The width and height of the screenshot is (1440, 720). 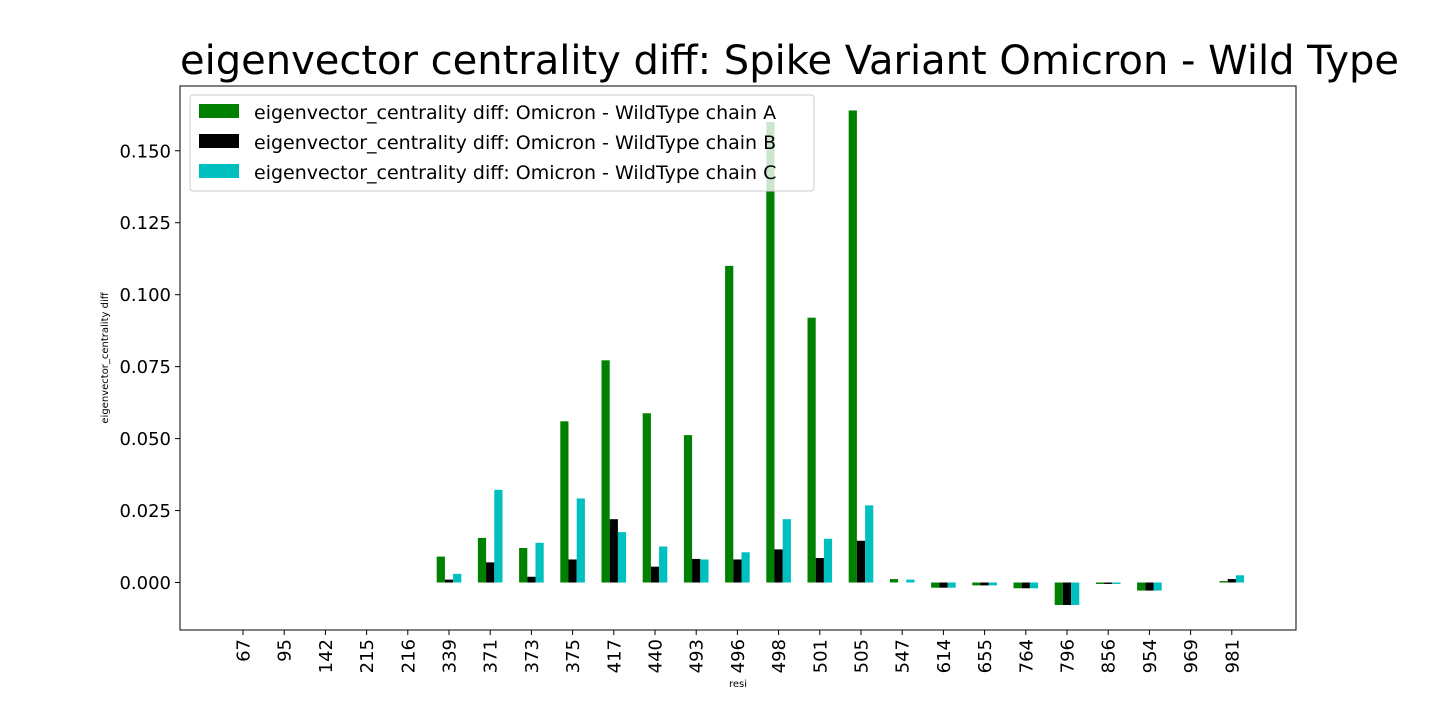 What do you see at coordinates (145, 439) in the screenshot?
I see `y-tick-label: 0.050` at bounding box center [145, 439].